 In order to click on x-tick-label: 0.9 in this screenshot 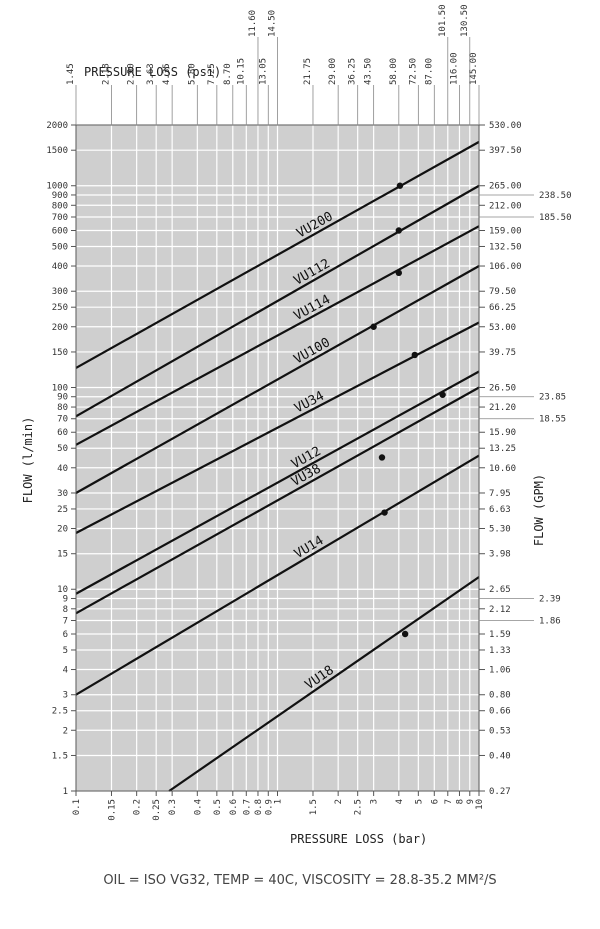, I will do `click(269, 807)`.